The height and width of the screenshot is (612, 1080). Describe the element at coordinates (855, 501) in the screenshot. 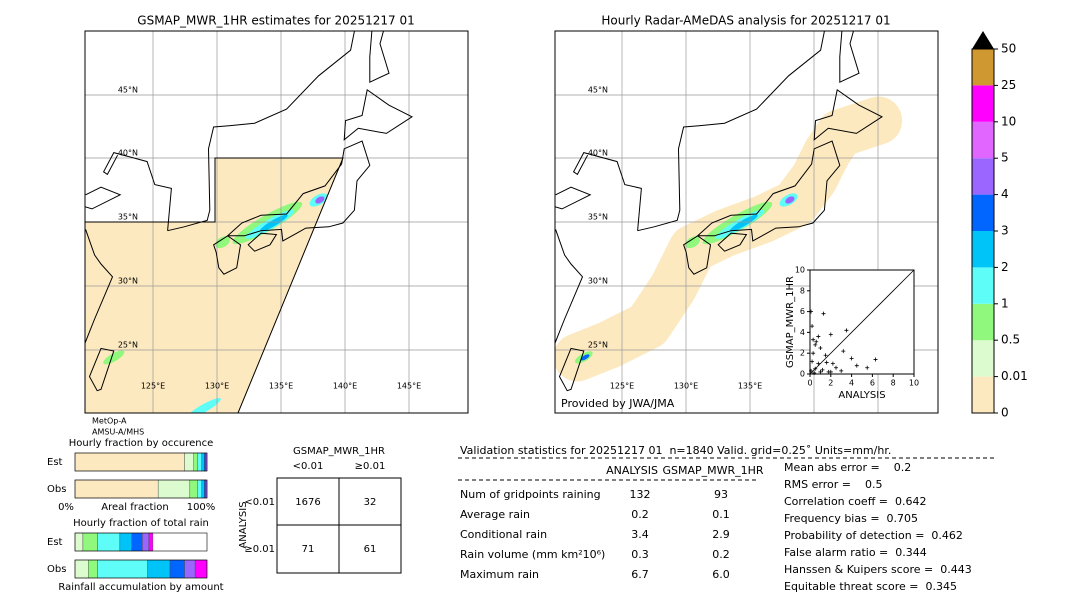

I see `score: Correlation coeff = 0.642` at that location.